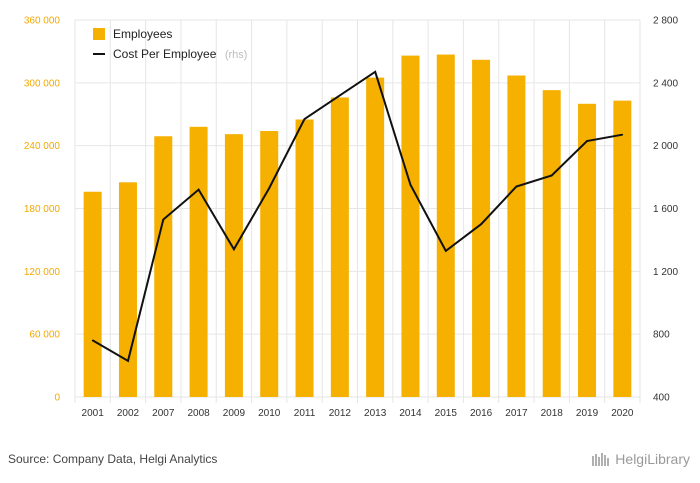 Image resolution: width=700 pixels, height=483 pixels. Describe the element at coordinates (481, 413) in the screenshot. I see `x-tick-label: 2016` at that location.